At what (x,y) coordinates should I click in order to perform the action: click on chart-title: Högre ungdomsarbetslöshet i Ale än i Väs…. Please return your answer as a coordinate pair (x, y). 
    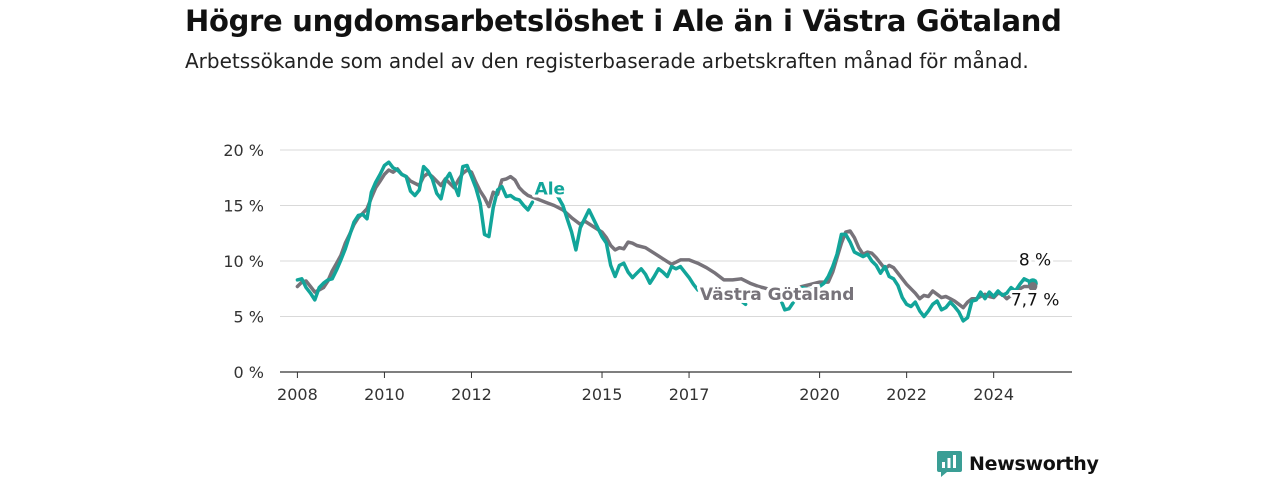
    Looking at the image, I should click on (623, 21).